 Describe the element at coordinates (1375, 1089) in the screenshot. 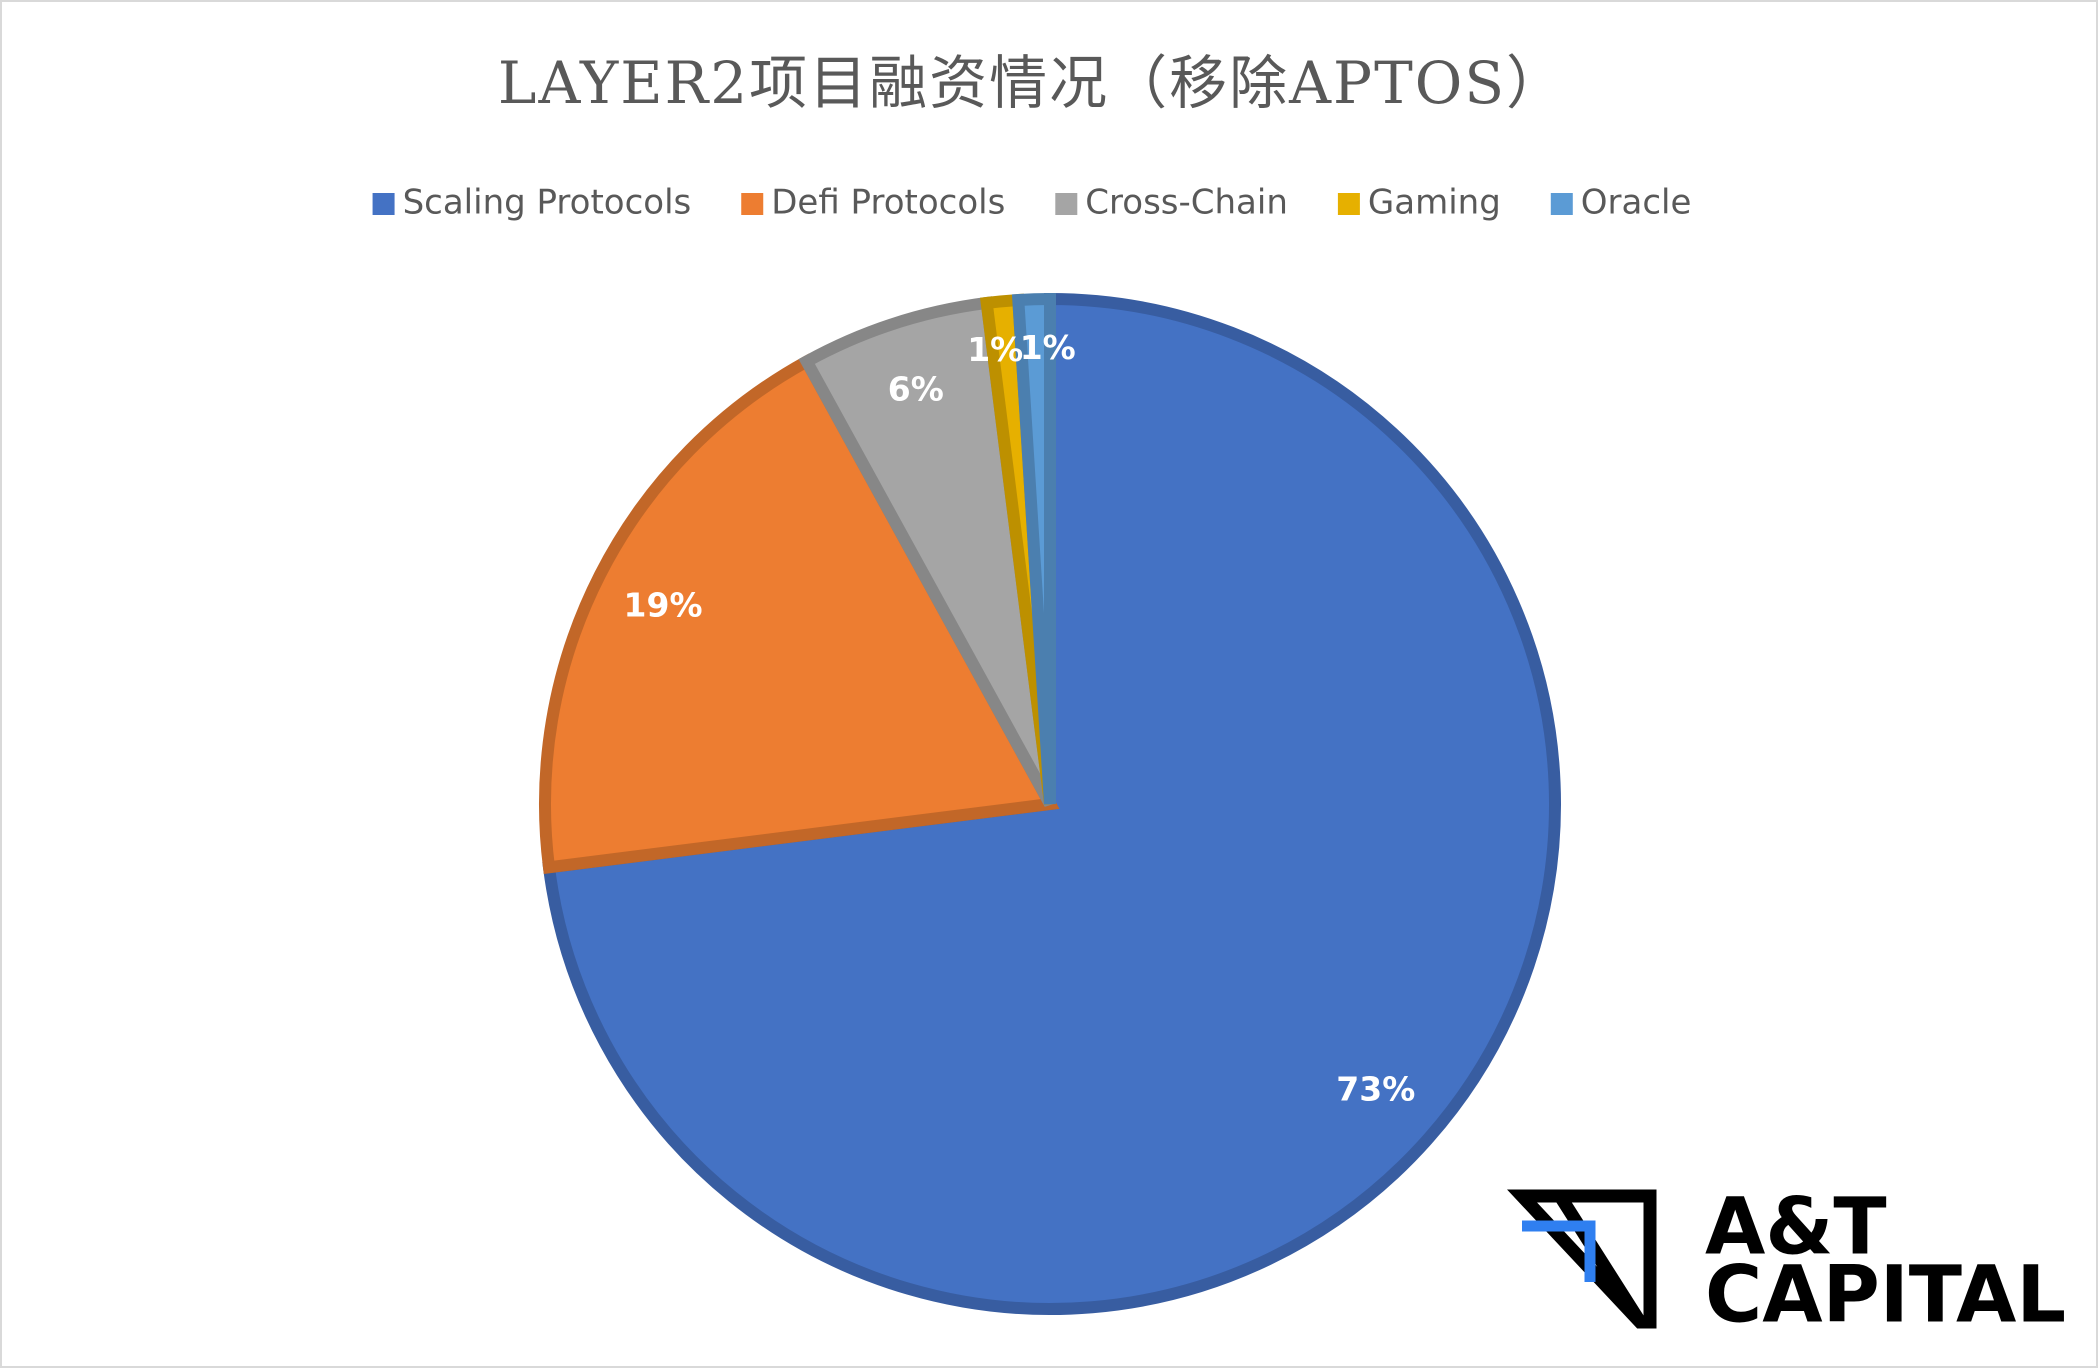

I see `data-label: 73%` at that location.